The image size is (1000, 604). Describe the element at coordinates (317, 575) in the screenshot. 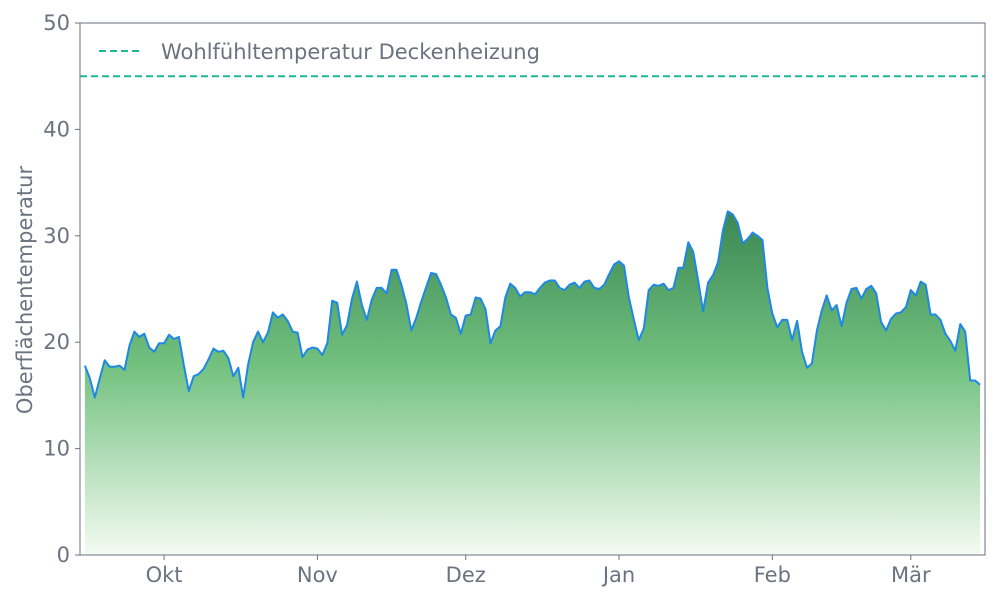

I see `x-tick-label-Nov: Nov` at that location.